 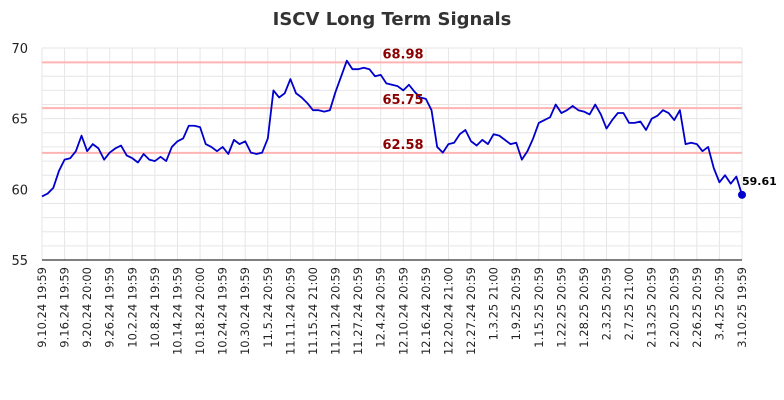 I want to click on signal-label: 68.98, so click(x=402, y=54).